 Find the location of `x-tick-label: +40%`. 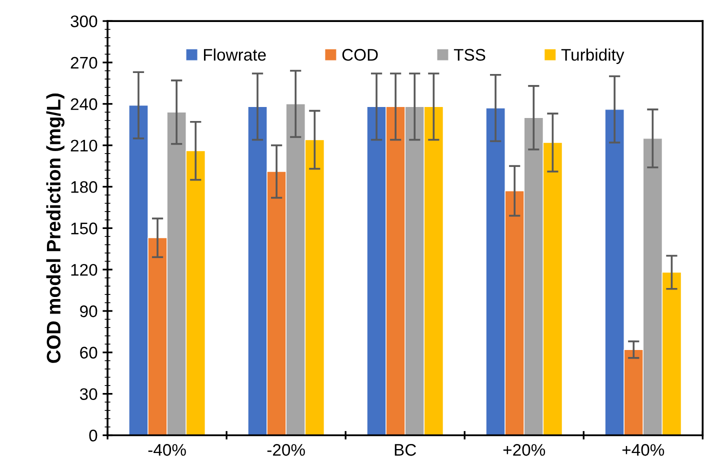

x-tick-label: +40% is located at coordinates (643, 450).